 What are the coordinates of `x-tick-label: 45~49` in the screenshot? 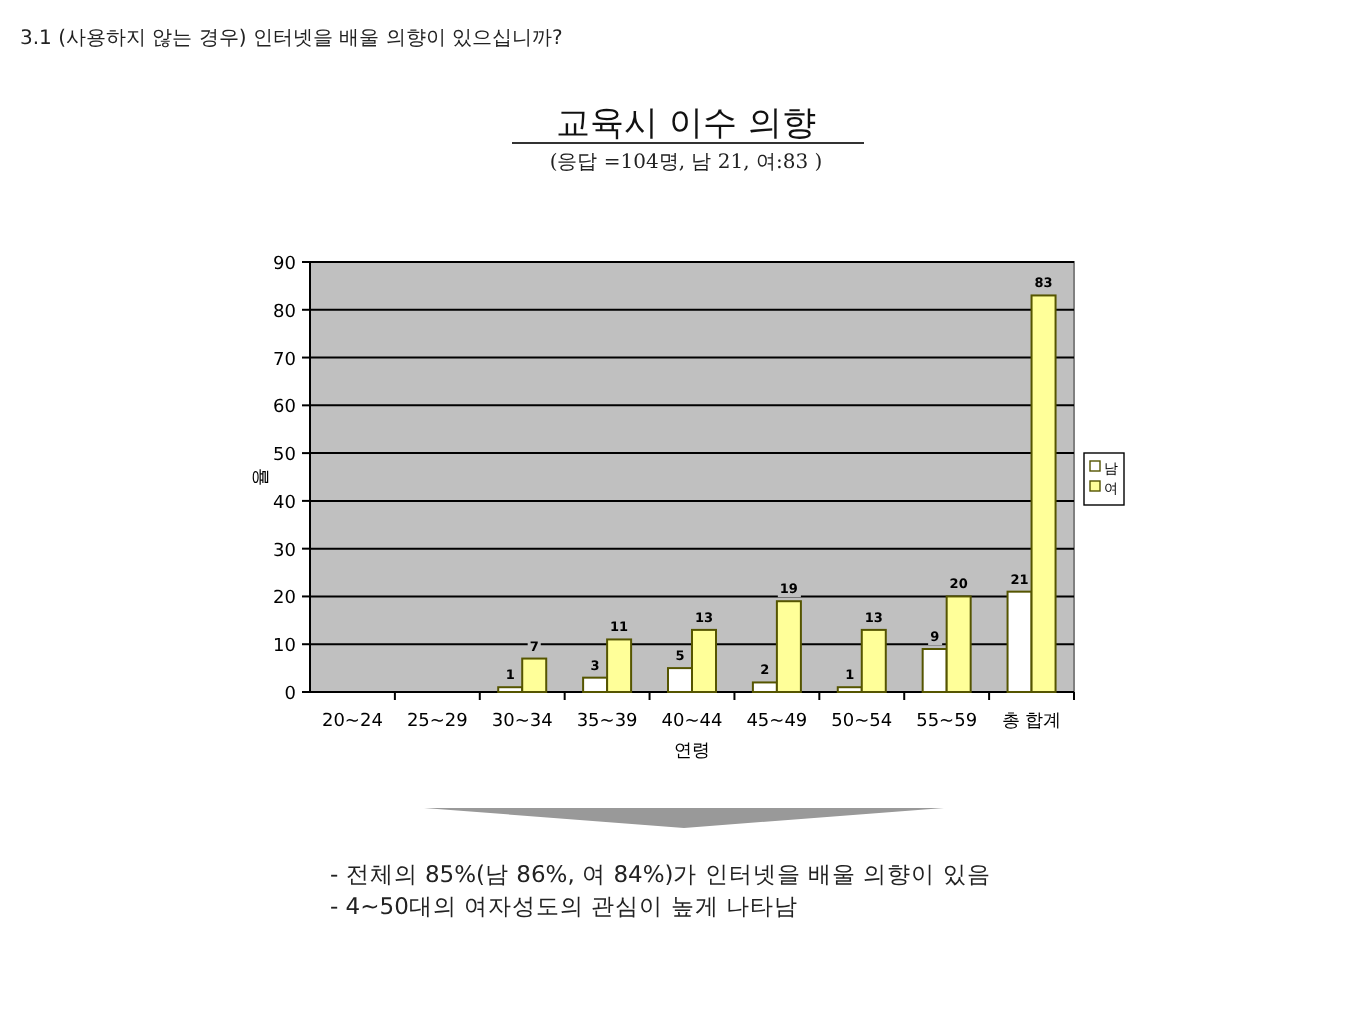 It's located at (777, 722).